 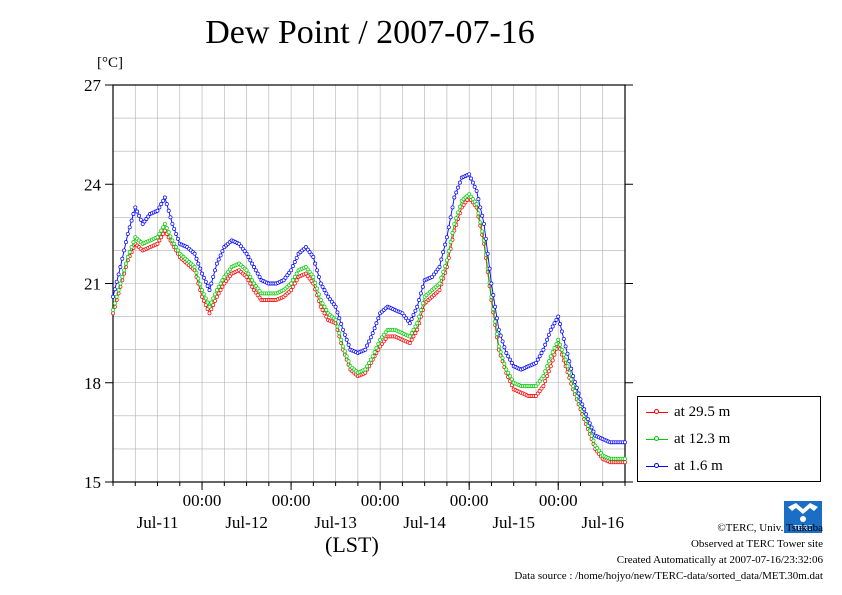 I want to click on y-tick-label: 24, so click(x=93, y=184).